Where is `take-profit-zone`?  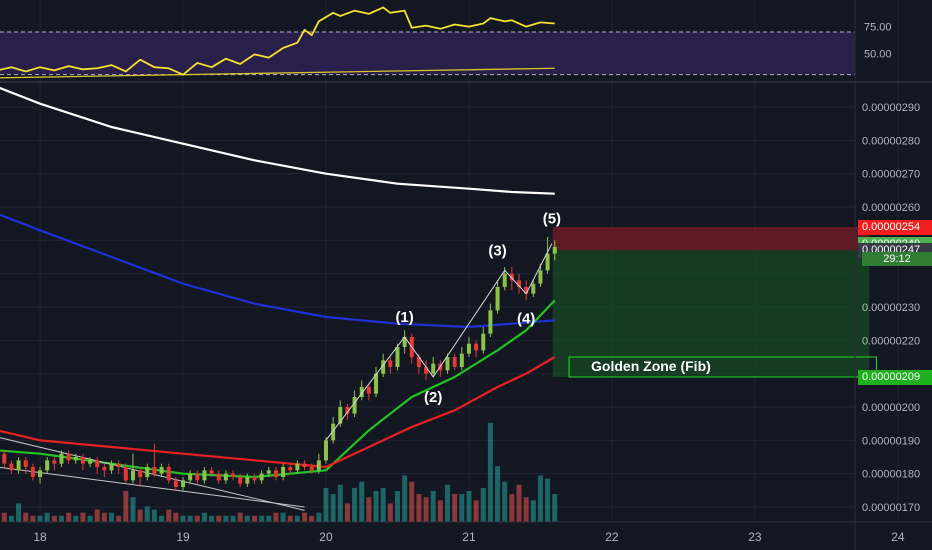
take-profit-zone is located at coordinates (711, 313).